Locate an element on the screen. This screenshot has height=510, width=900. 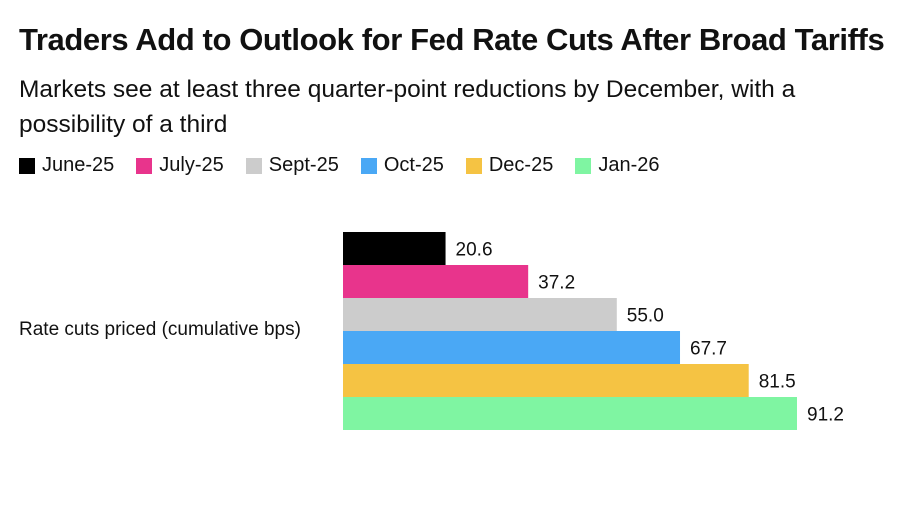
legend-item-jan-26: Jan-26 is located at coordinates (617, 165).